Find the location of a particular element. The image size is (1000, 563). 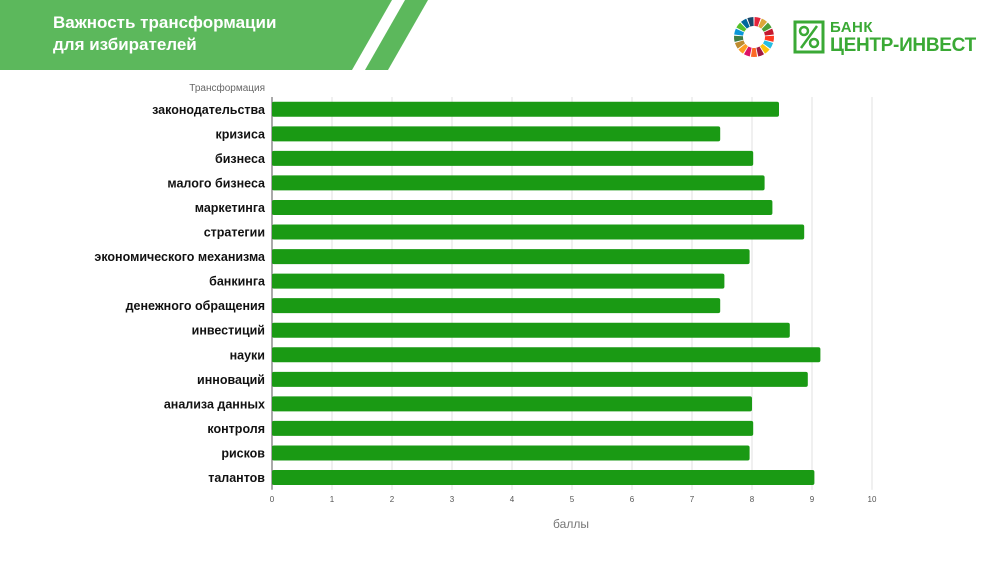

x-axis-title: баллы is located at coordinates (571, 524).